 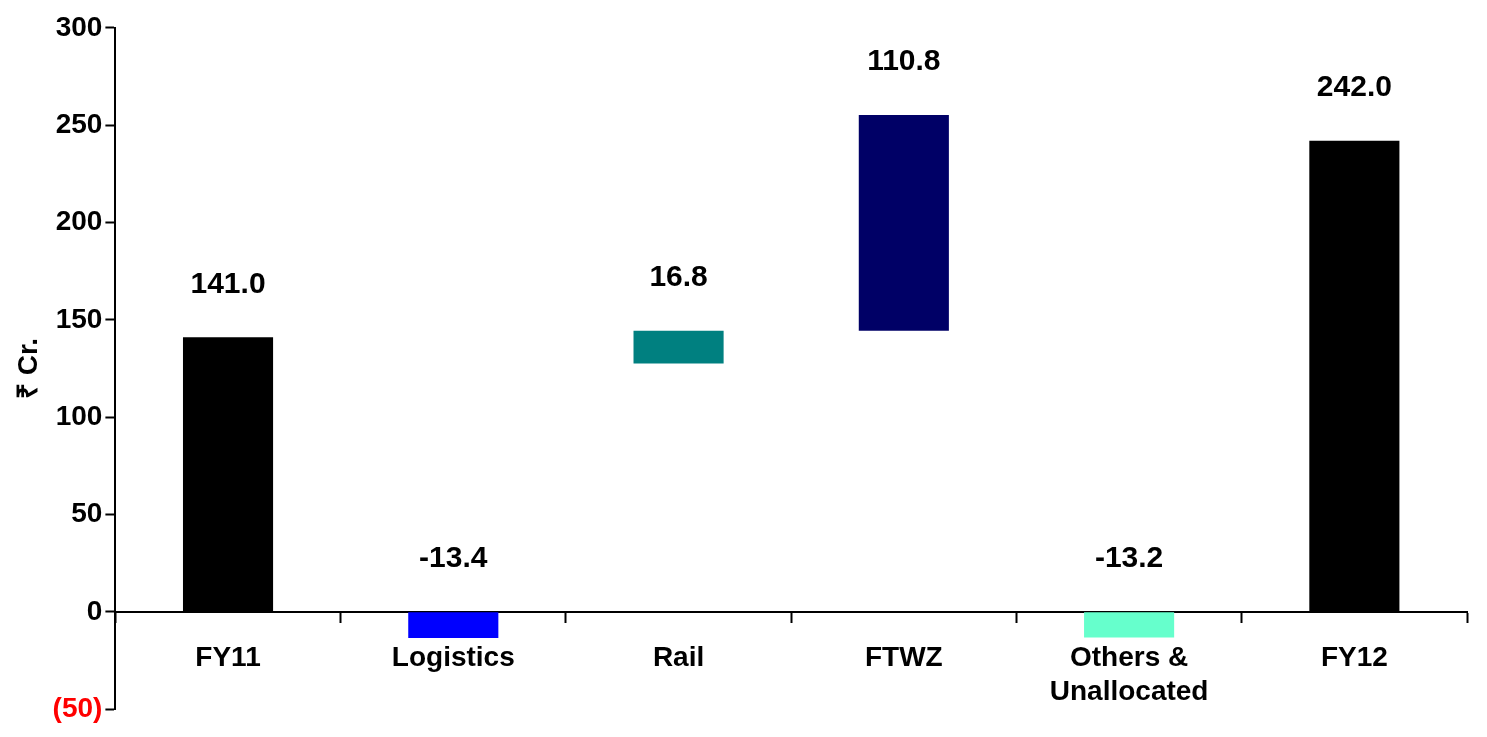 What do you see at coordinates (678, 275) in the screenshot?
I see `data-label: 16.8` at bounding box center [678, 275].